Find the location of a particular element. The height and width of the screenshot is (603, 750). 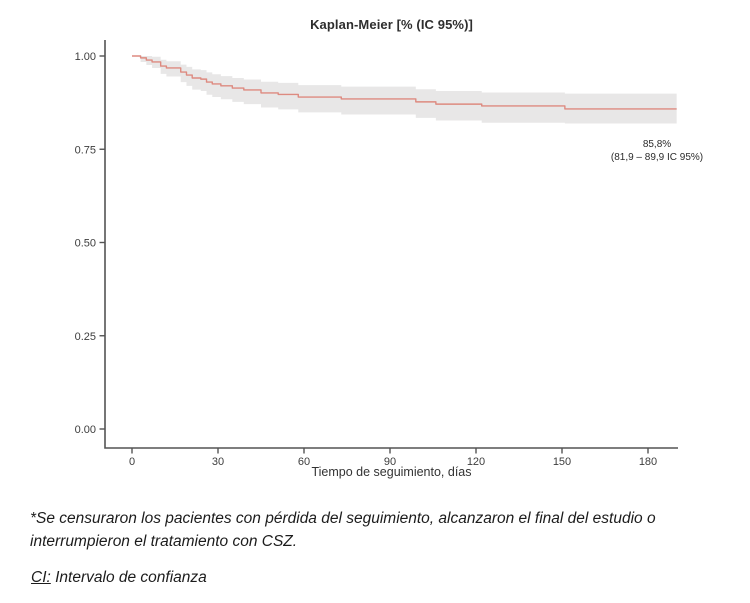

y-tick-label: 1.00 is located at coordinates (85, 57).